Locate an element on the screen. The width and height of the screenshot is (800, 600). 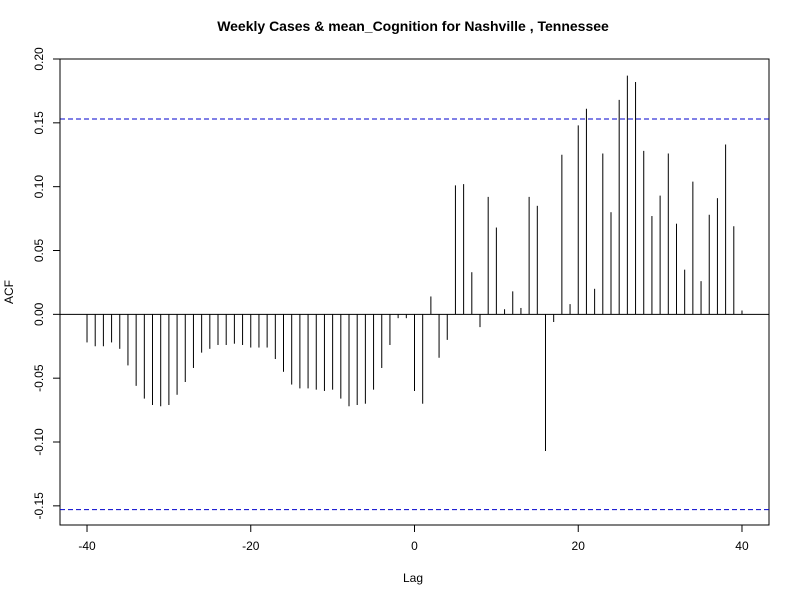
y-tick-label: 0.15 is located at coordinates (39, 123).